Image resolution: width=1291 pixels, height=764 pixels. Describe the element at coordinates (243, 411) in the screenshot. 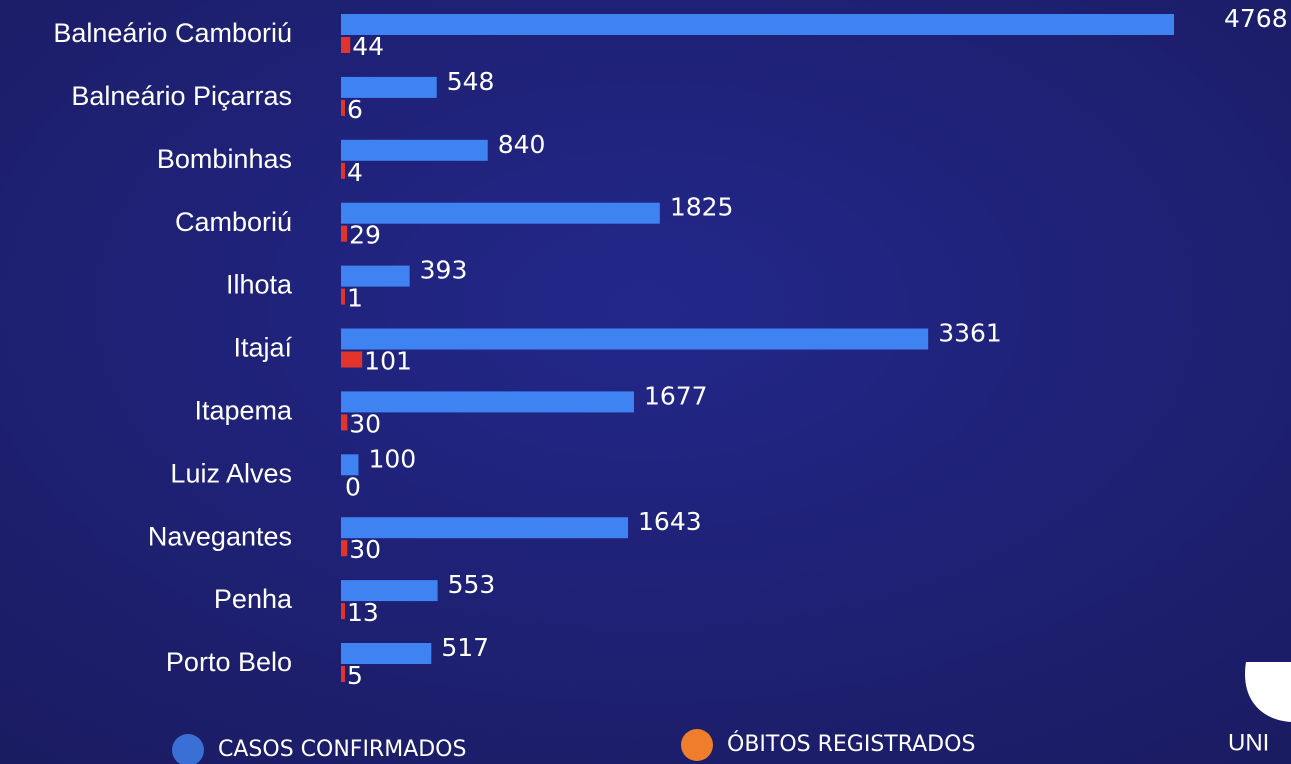

I see `category-label: Itapema` at that location.